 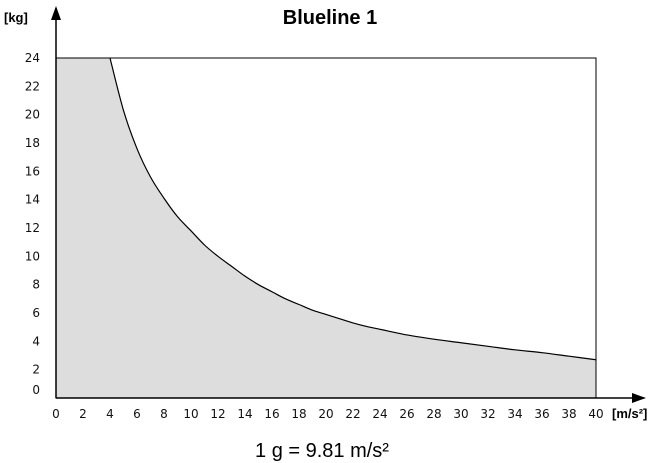 I want to click on y-tick-label: 20, so click(x=32, y=115).